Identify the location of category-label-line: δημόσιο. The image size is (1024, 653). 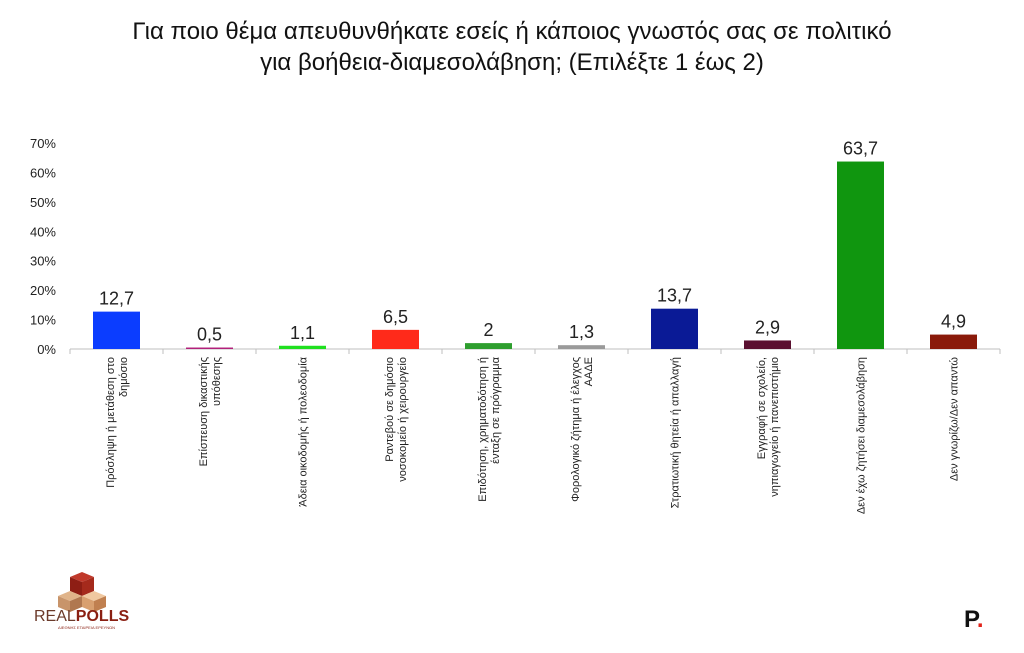
(124, 377).